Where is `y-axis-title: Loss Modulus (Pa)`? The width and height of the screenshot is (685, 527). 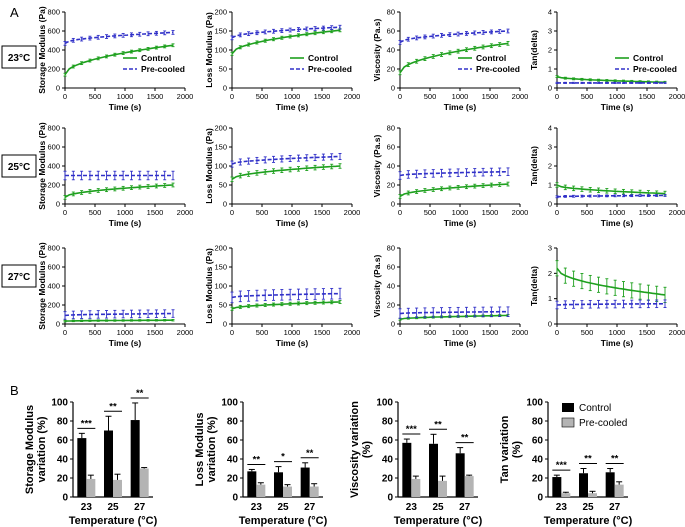
y-axis-title: Loss Modulus (Pa) is located at coordinates (209, 166).